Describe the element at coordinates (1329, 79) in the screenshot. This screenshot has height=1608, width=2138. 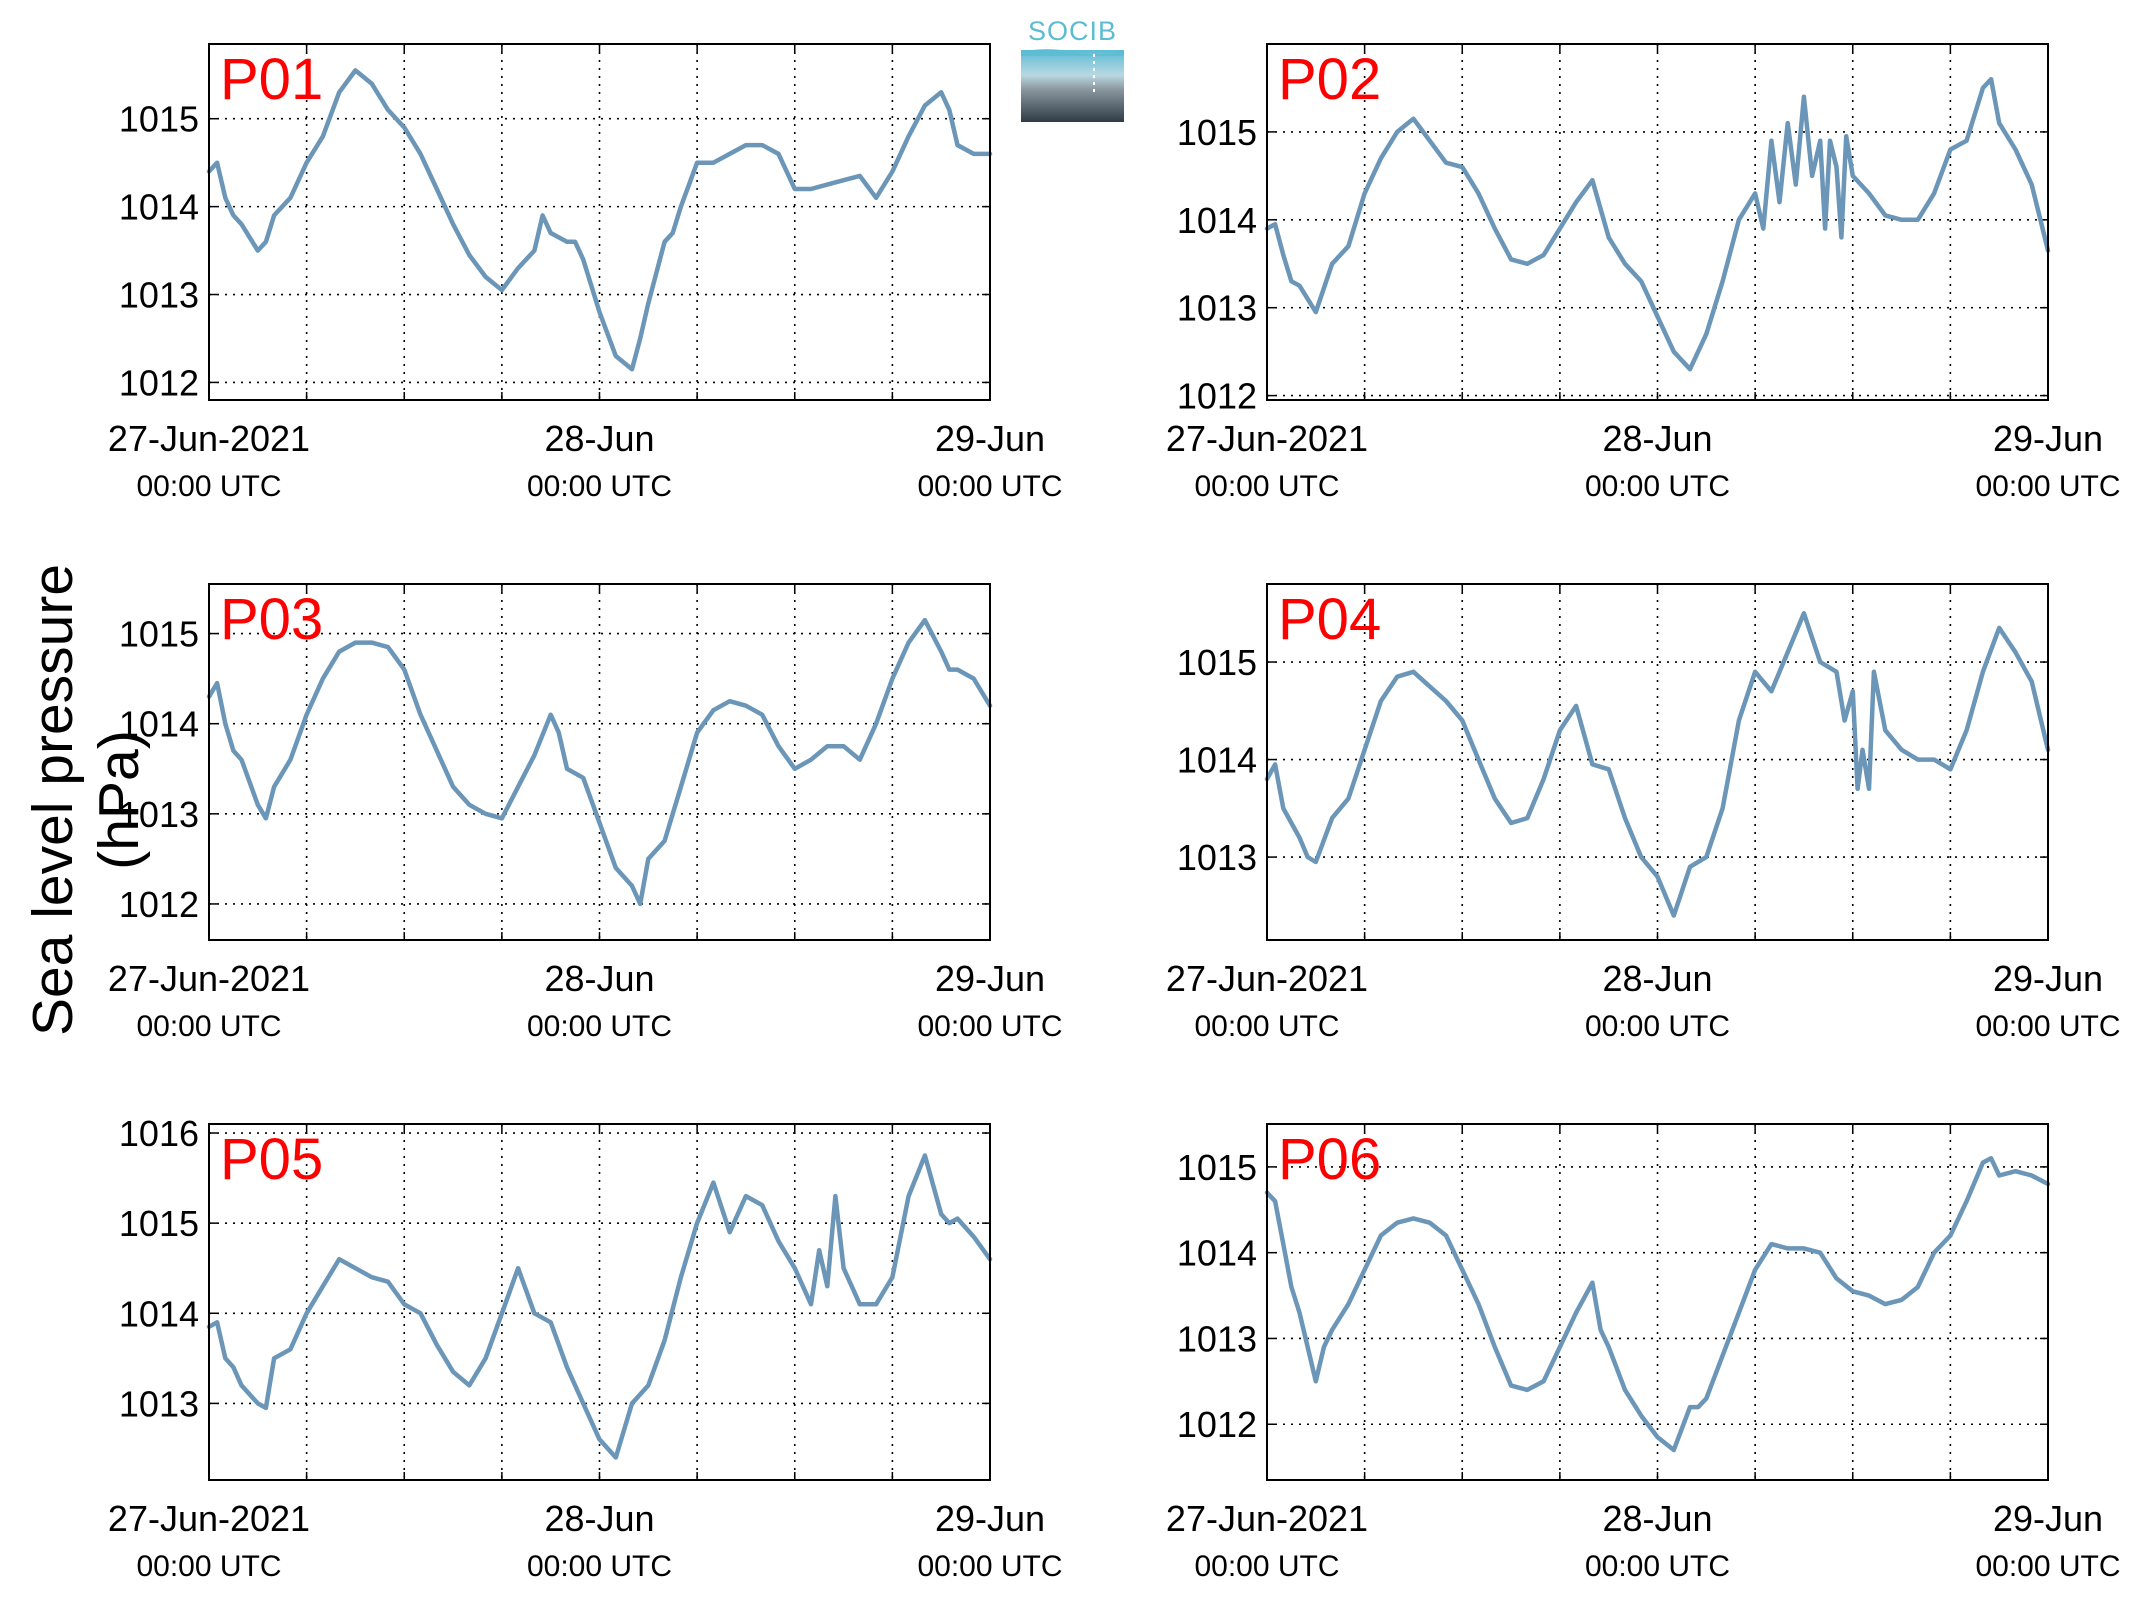
I see `station-label: P02` at that location.